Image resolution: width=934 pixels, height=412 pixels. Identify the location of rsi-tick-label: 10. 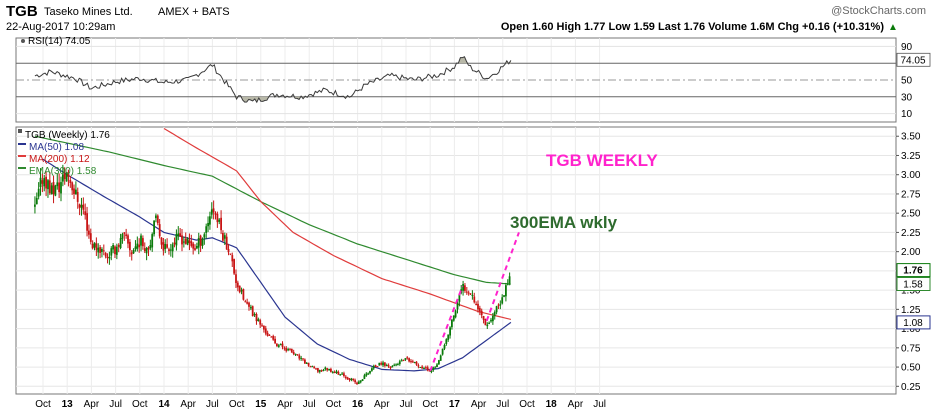
(907, 114).